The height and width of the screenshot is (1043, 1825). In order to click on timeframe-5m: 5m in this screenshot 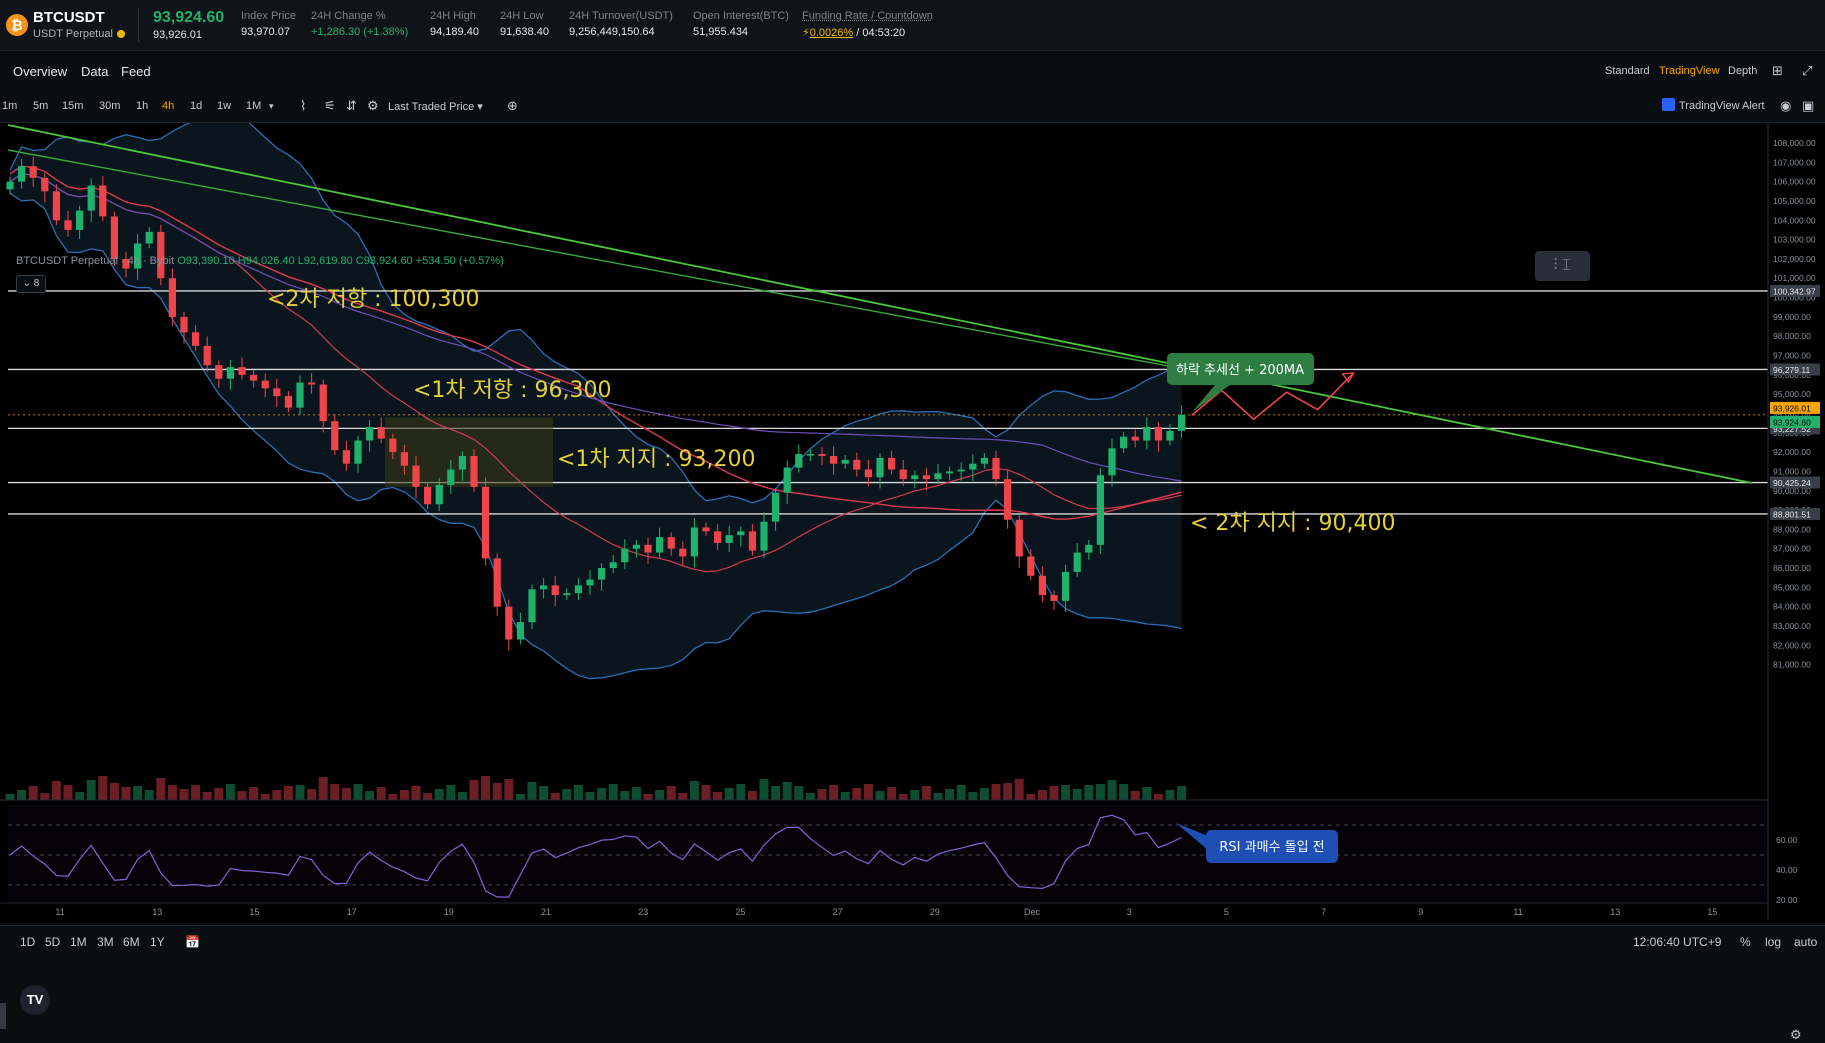, I will do `click(41, 106)`.